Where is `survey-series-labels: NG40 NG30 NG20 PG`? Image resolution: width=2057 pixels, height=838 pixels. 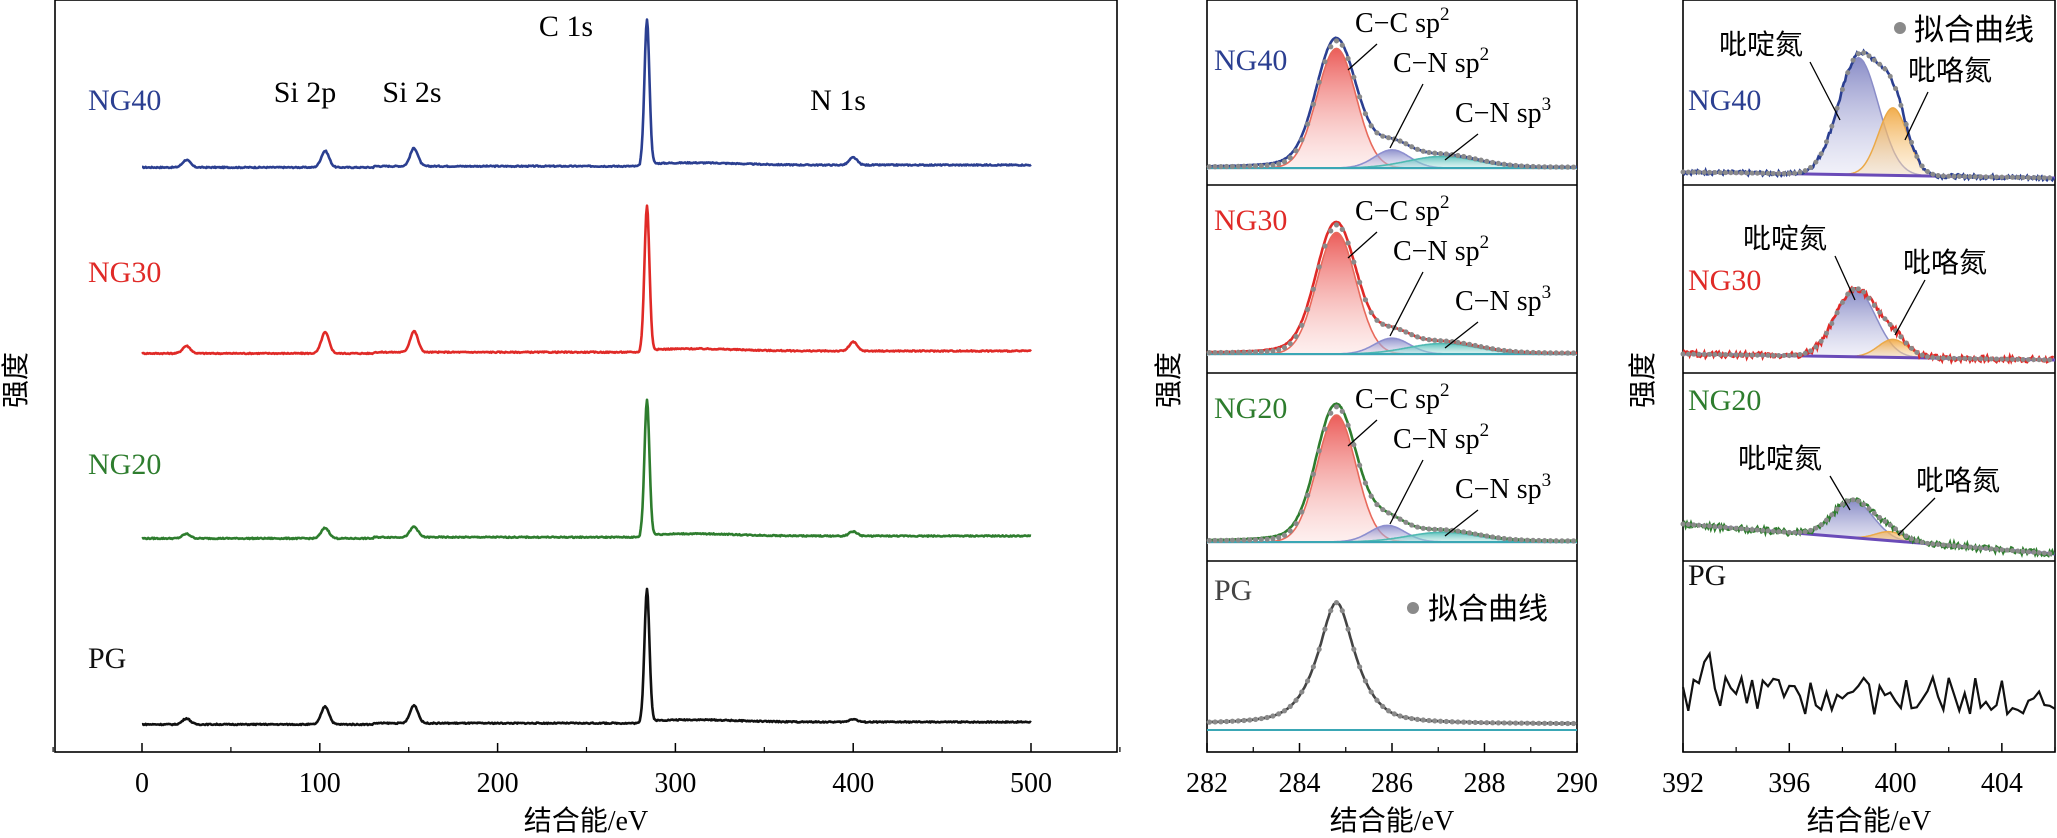 survey-series-labels: NG40 NG30 NG20 PG is located at coordinates (124, 379).